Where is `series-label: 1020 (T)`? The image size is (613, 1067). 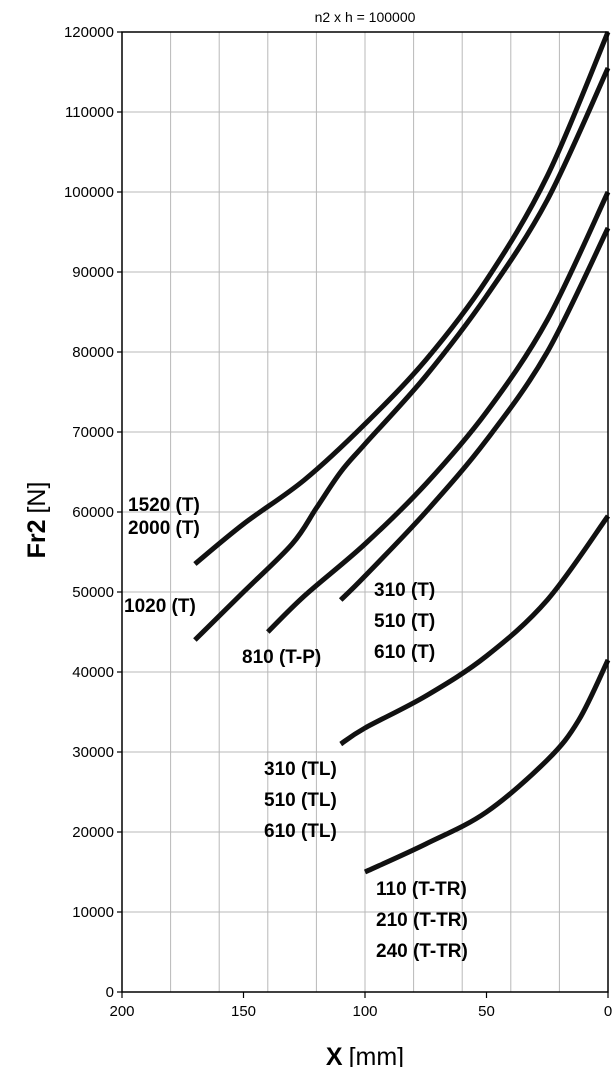 series-label: 1020 (T) is located at coordinates (160, 606).